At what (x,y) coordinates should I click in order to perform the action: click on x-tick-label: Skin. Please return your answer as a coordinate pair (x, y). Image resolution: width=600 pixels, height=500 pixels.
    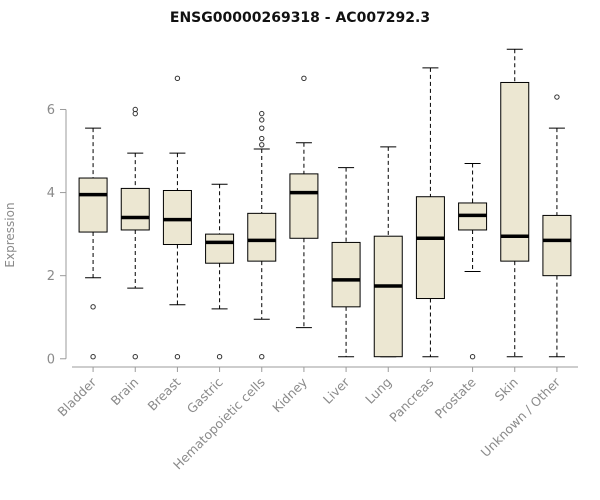
    Looking at the image, I should click on (505, 389).